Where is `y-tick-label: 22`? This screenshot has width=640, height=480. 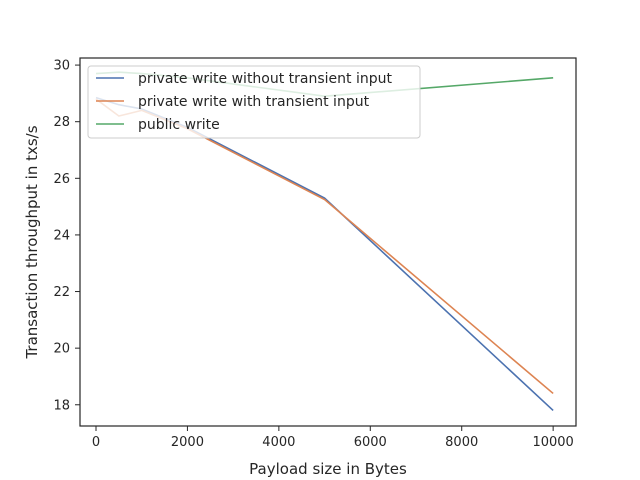 y-tick-label: 22 is located at coordinates (61, 292).